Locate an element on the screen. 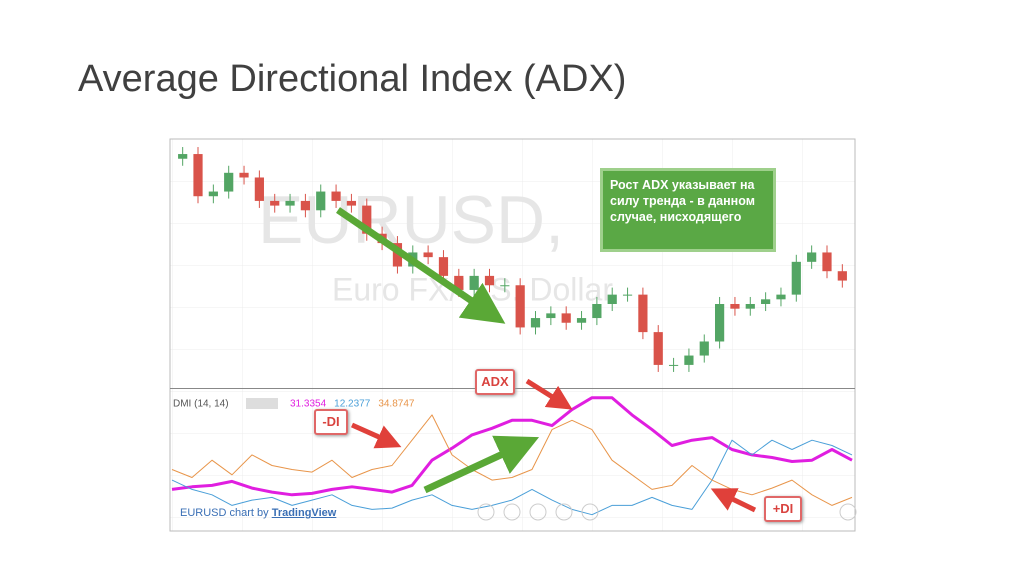  callout-minus-di: -DI is located at coordinates (331, 422).